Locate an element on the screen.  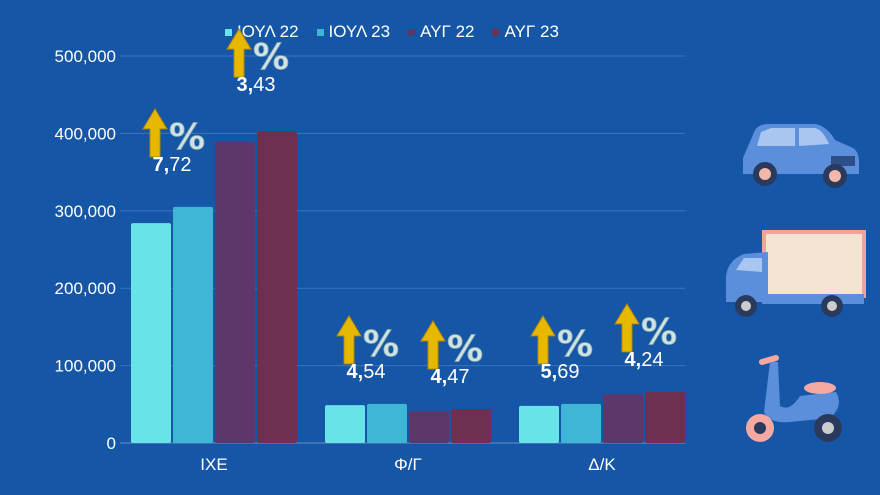
percent-change-label: 4,24 is located at coordinates (644, 360).